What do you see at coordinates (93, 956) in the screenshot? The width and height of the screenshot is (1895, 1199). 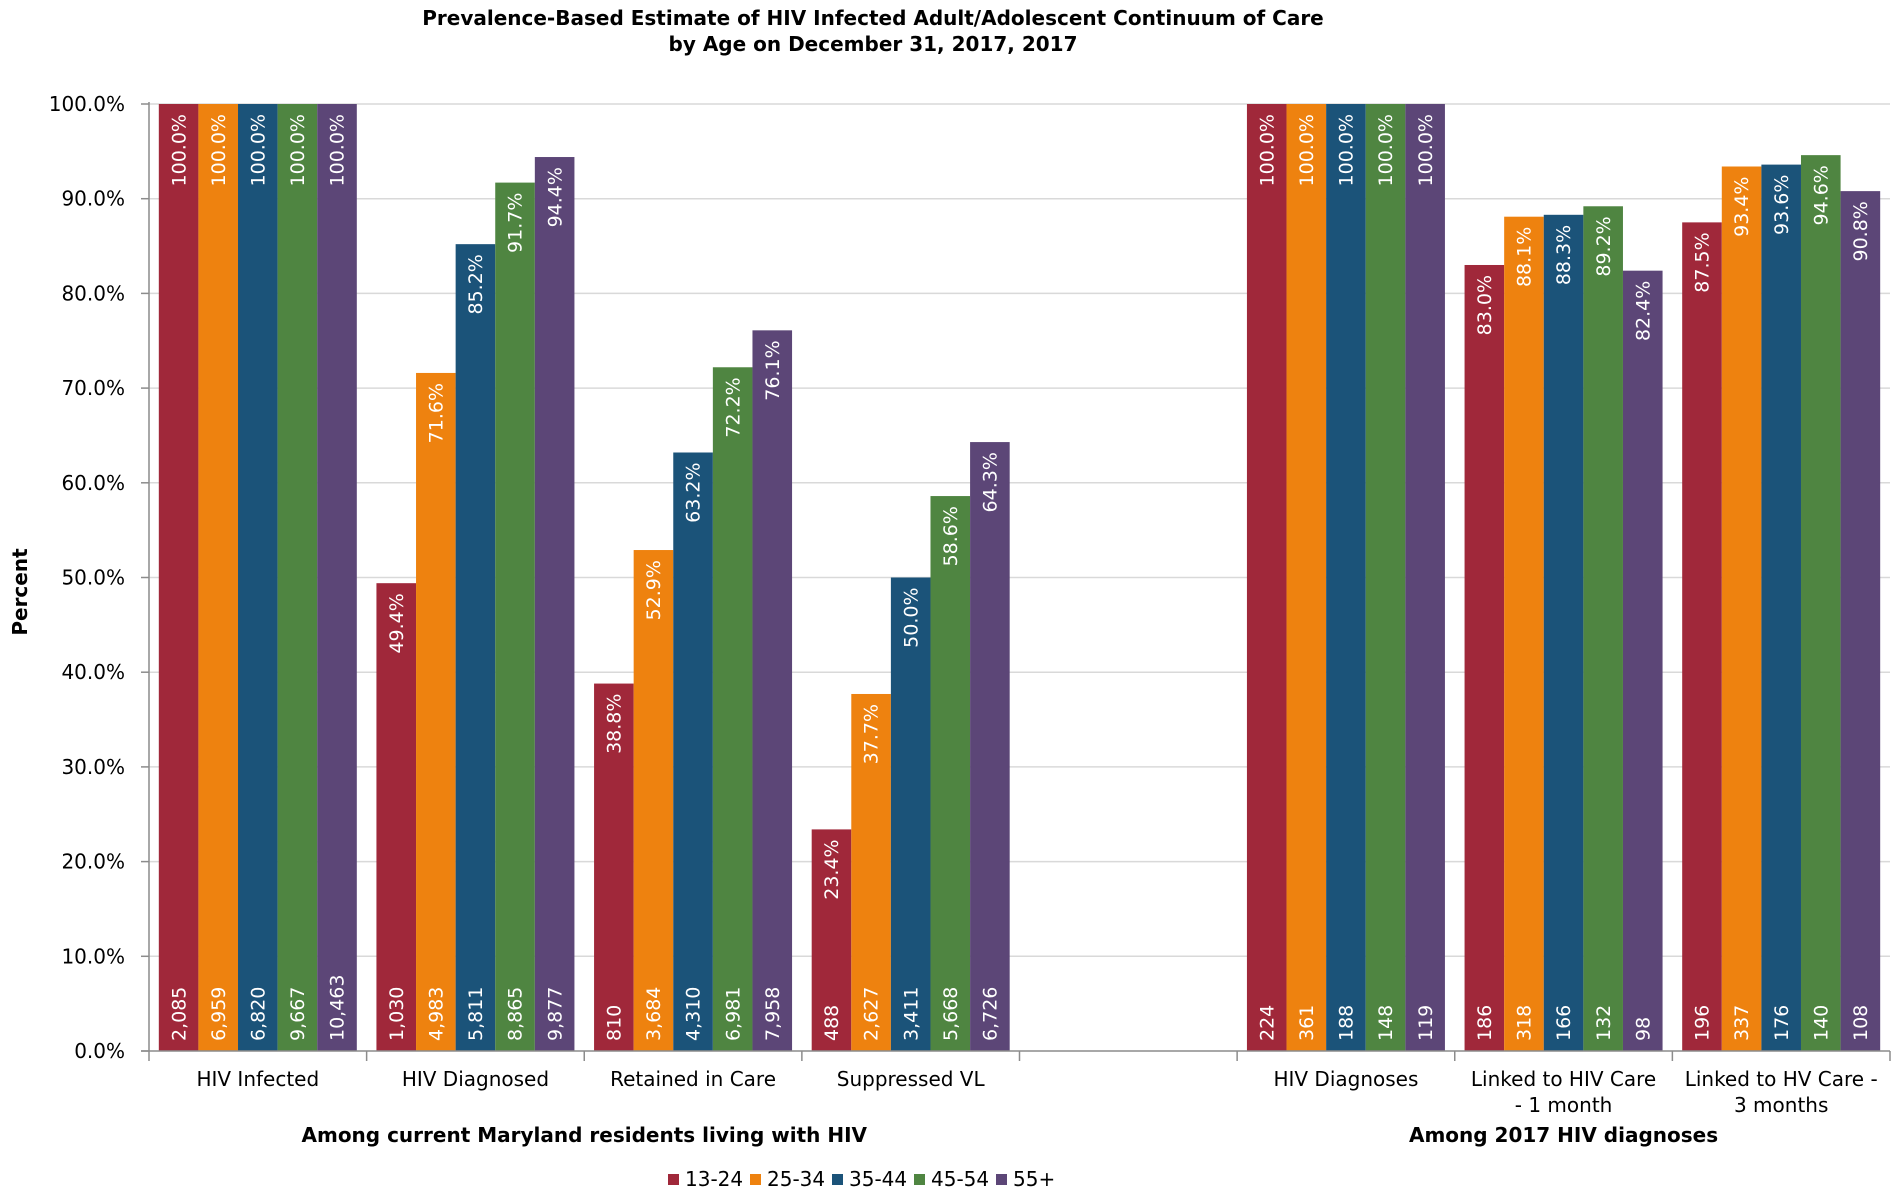 I see `y-tick-label: 10.0%` at bounding box center [93, 956].